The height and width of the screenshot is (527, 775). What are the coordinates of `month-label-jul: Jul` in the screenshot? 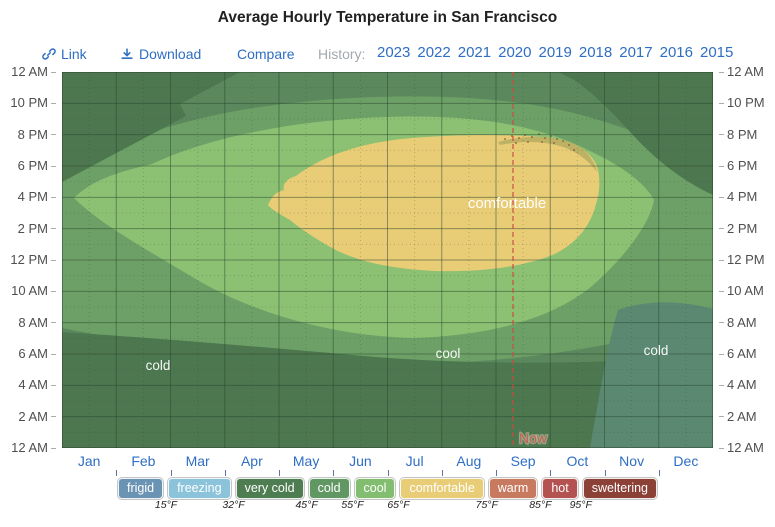 It's located at (414, 461).